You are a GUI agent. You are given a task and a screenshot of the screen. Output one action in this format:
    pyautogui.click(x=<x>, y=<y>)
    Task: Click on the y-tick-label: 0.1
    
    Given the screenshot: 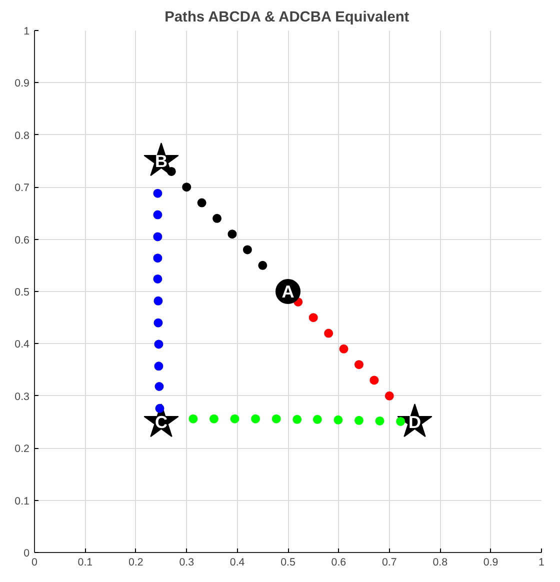 What is the action you would take?
    pyautogui.click(x=22, y=501)
    